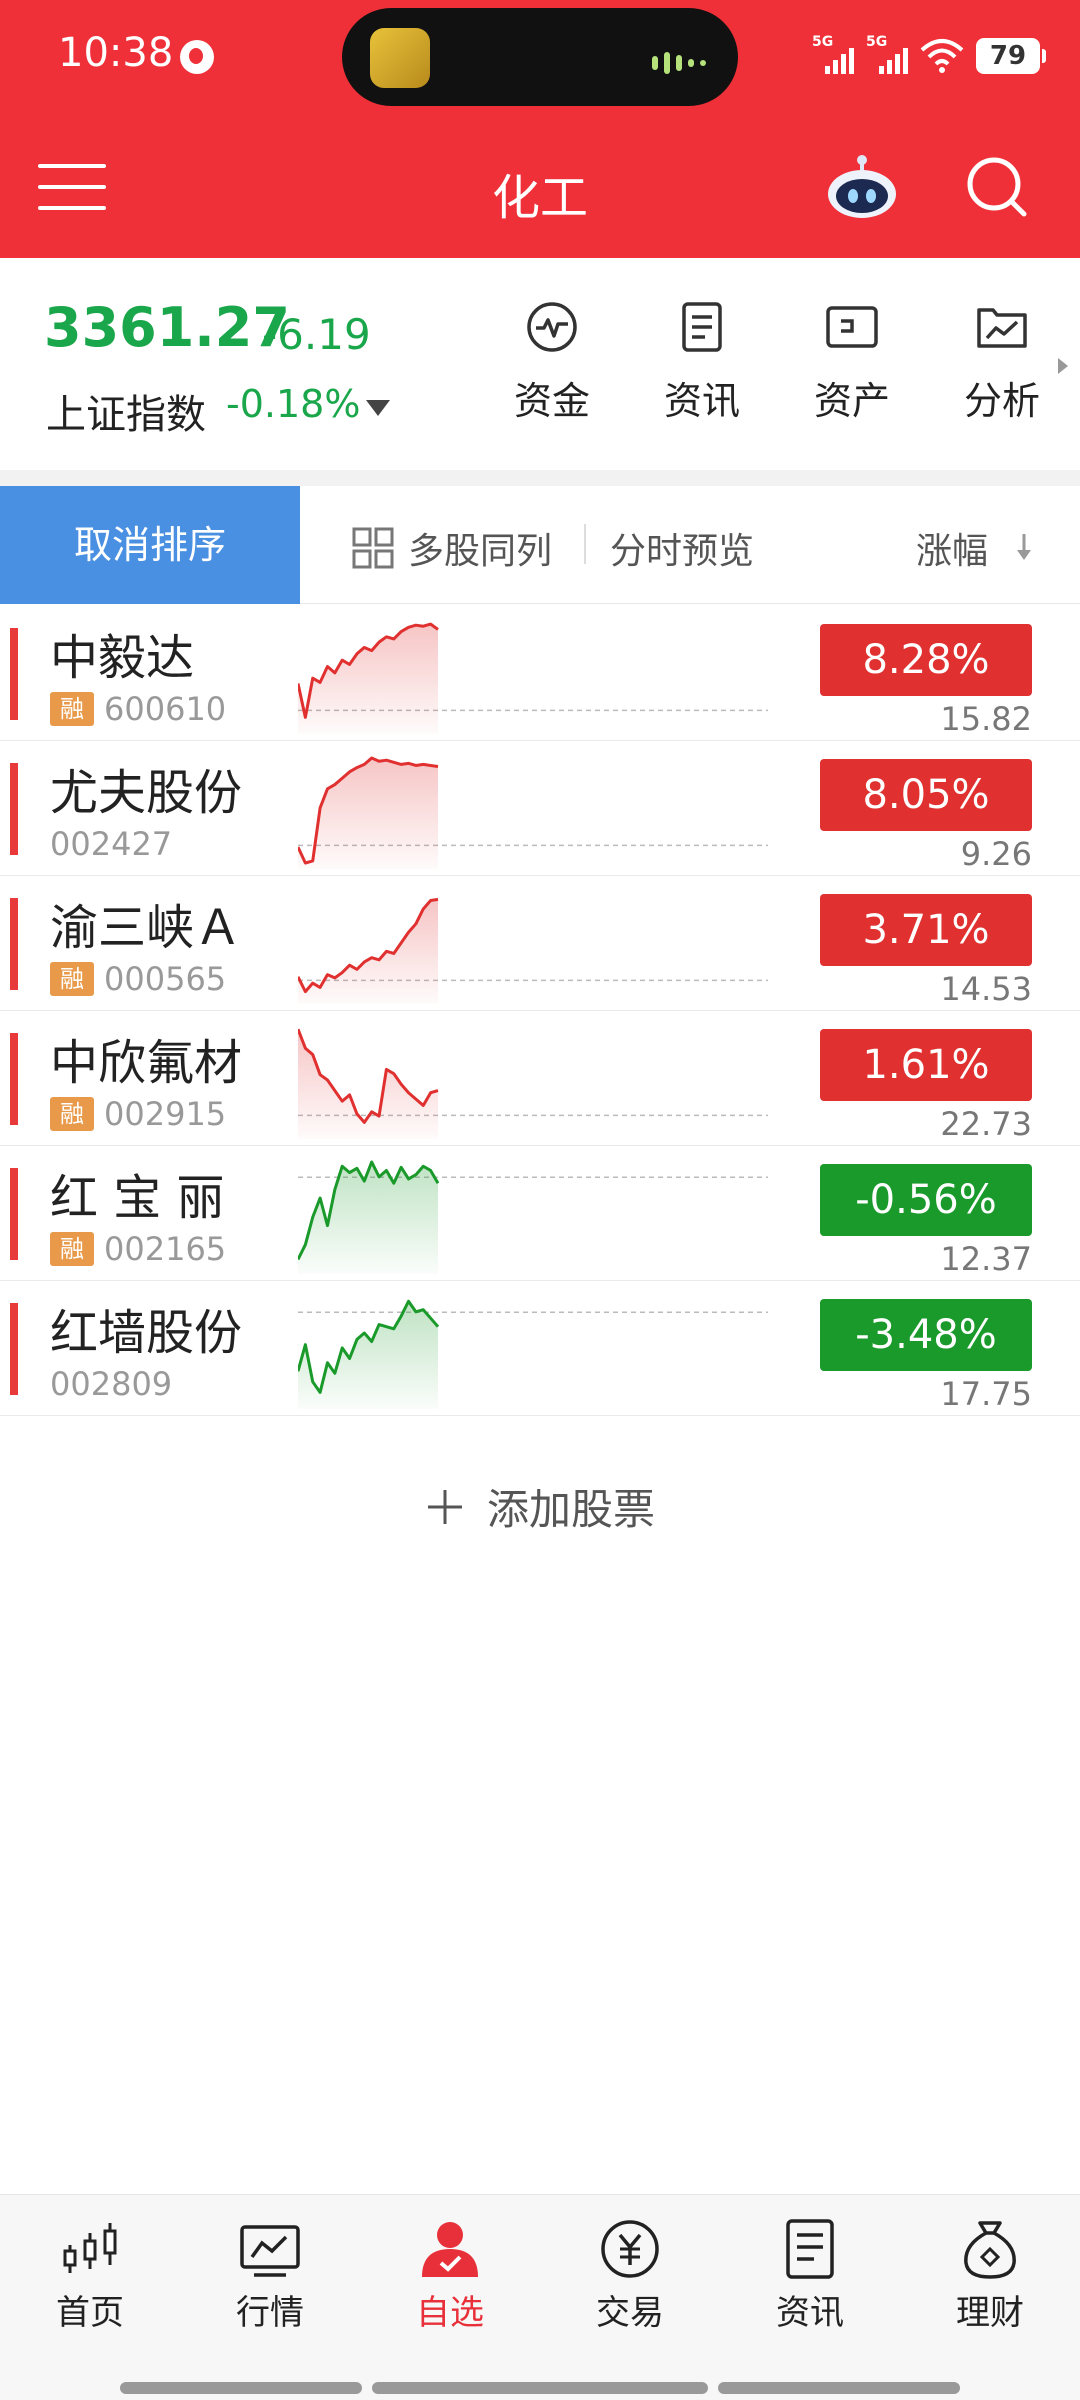 The image size is (1080, 2400). What do you see at coordinates (926, 1200) in the screenshot?
I see `change-pct-badge: -0.56%` at bounding box center [926, 1200].